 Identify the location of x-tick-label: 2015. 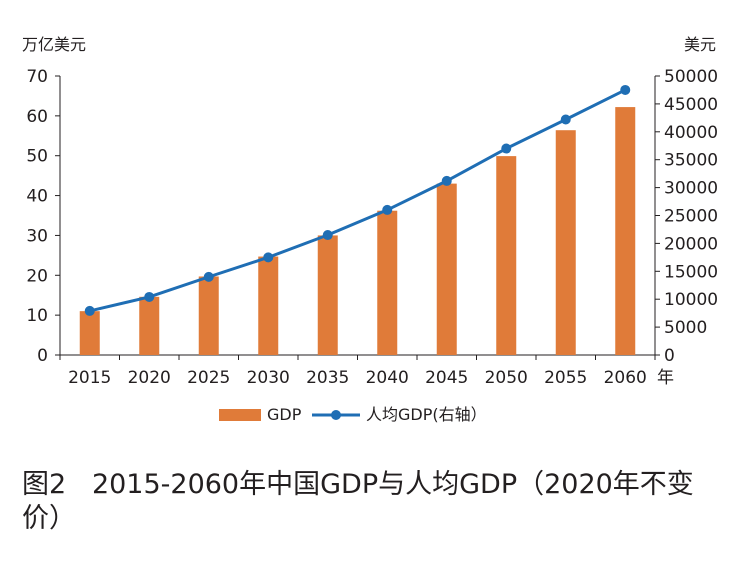
(89, 378).